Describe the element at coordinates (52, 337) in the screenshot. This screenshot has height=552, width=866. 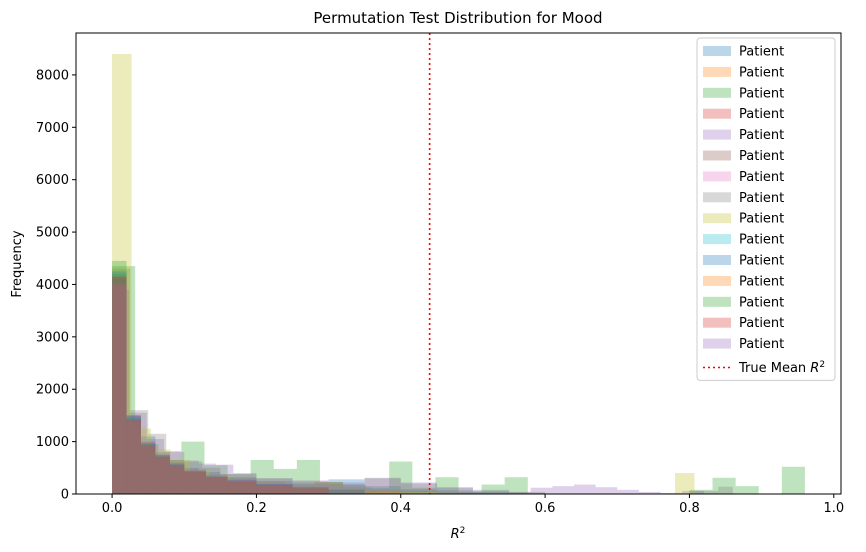
I see `y-tick-label: 3000` at that location.